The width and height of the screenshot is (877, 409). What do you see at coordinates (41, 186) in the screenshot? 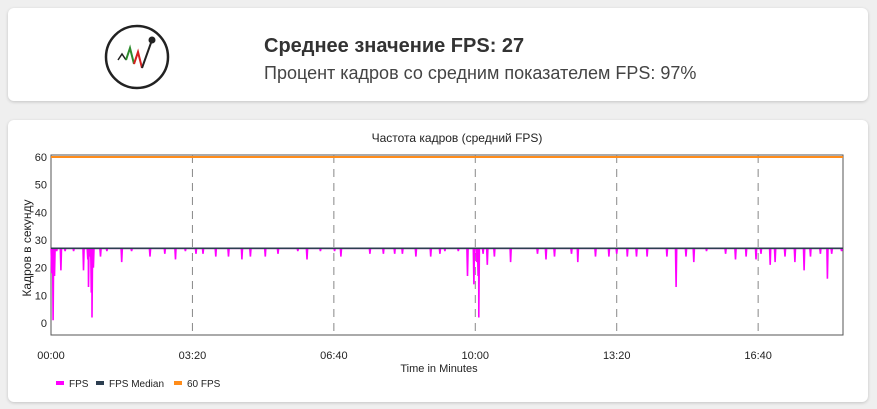
I see `y-tick-label: 50` at bounding box center [41, 186].